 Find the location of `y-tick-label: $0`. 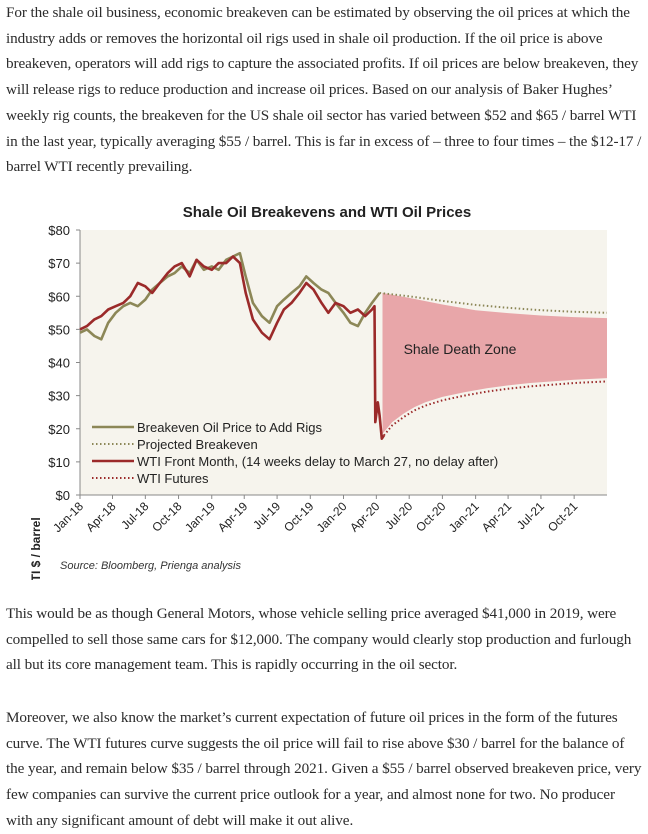

y-tick-label: $0 is located at coordinates (63, 495).